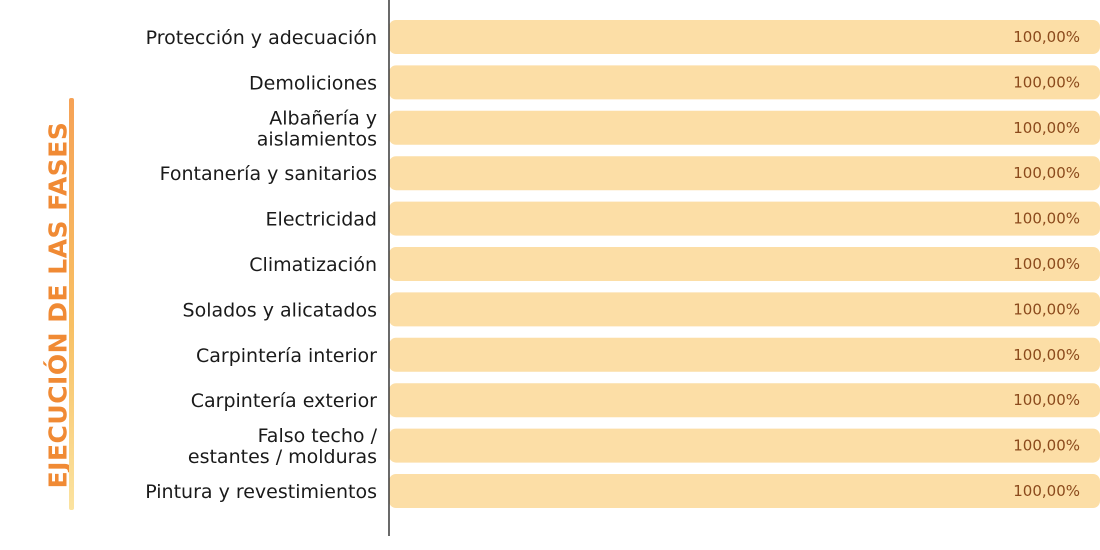 This screenshot has height=550, width=1100. I want to click on category-label-line: Climatización, so click(313, 265).